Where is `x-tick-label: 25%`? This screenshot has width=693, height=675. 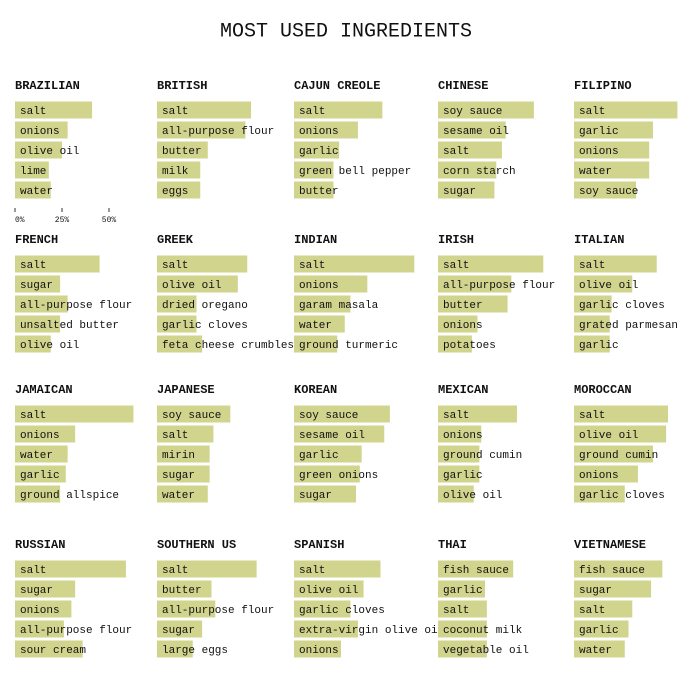
x-tick-label: 25% is located at coordinates (62, 220).